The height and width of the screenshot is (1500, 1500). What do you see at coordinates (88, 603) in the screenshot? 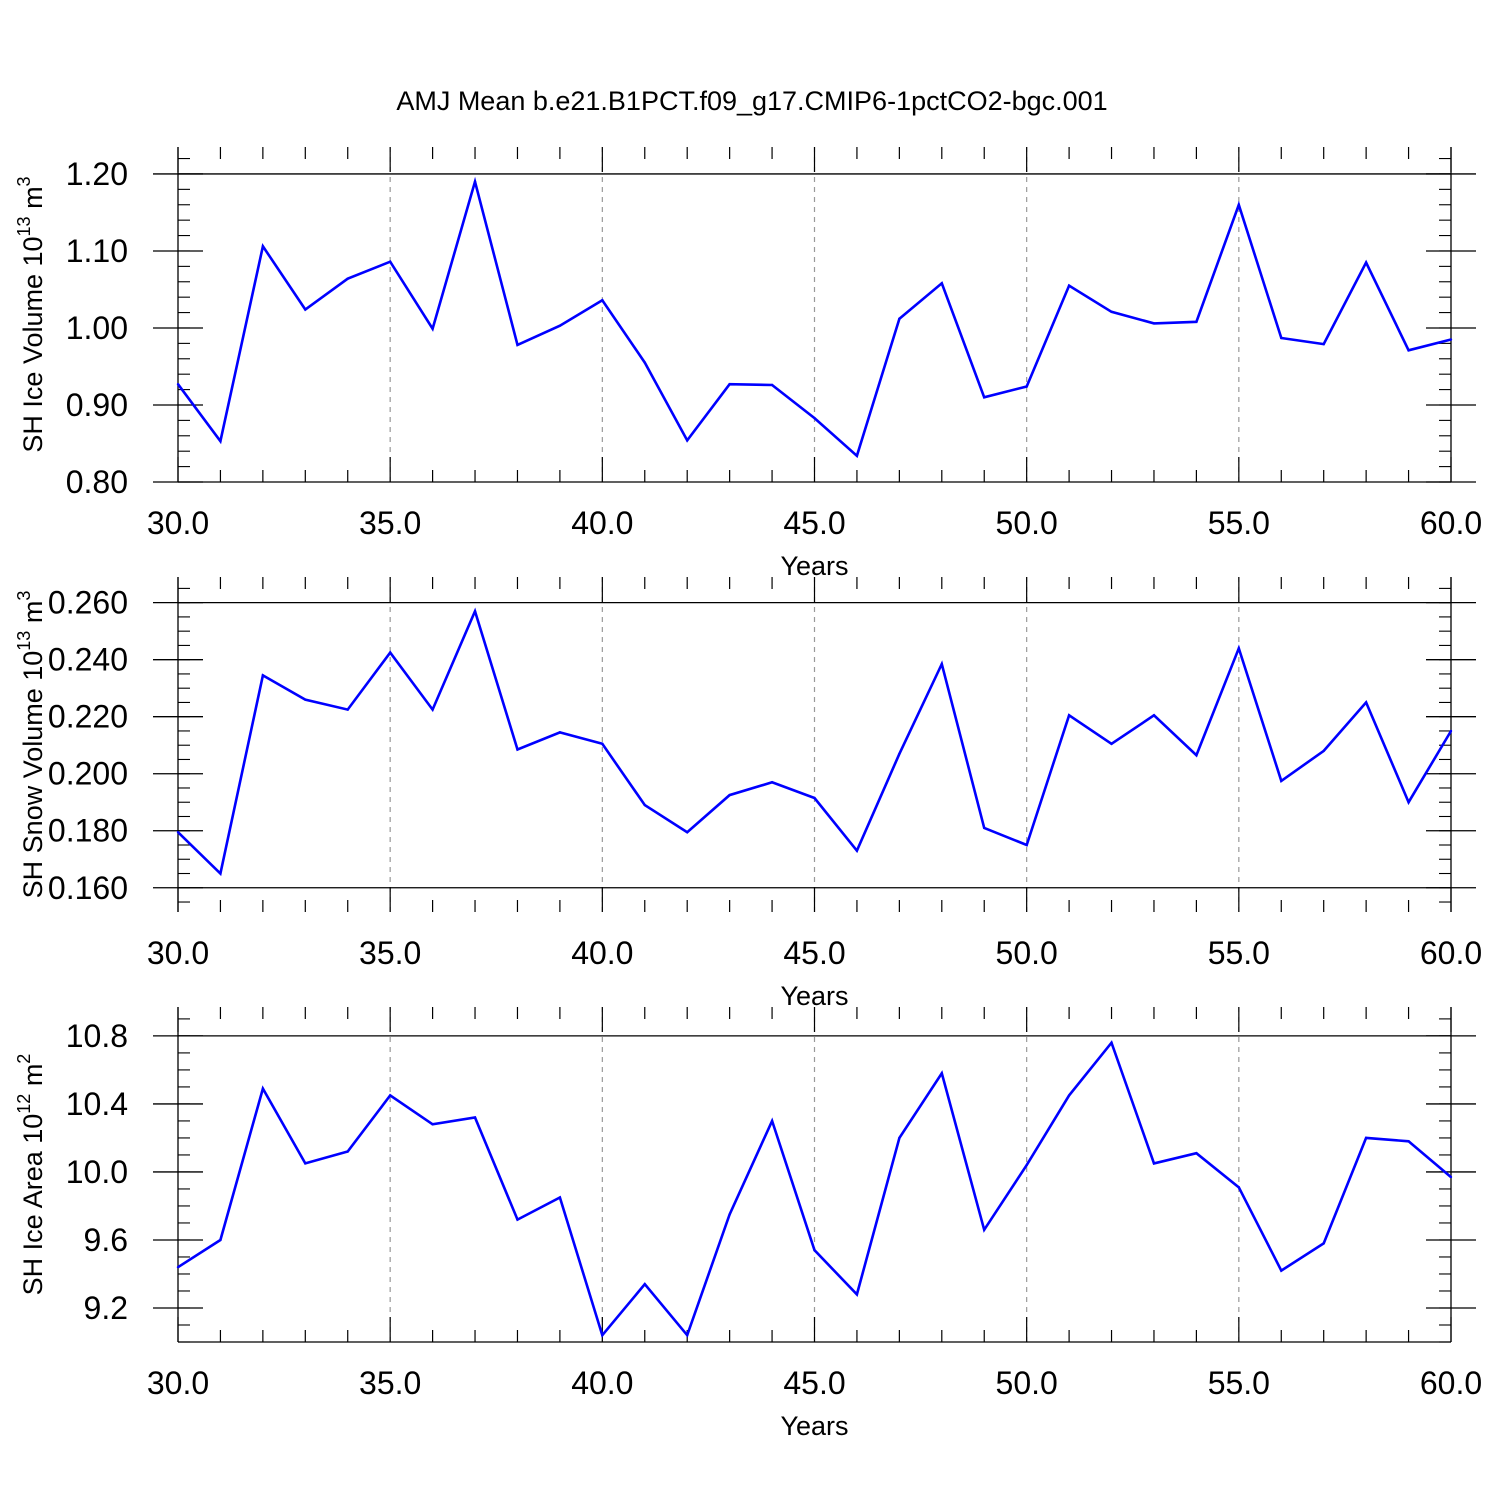
I see `y-tick-label: 0.260` at bounding box center [88, 603].